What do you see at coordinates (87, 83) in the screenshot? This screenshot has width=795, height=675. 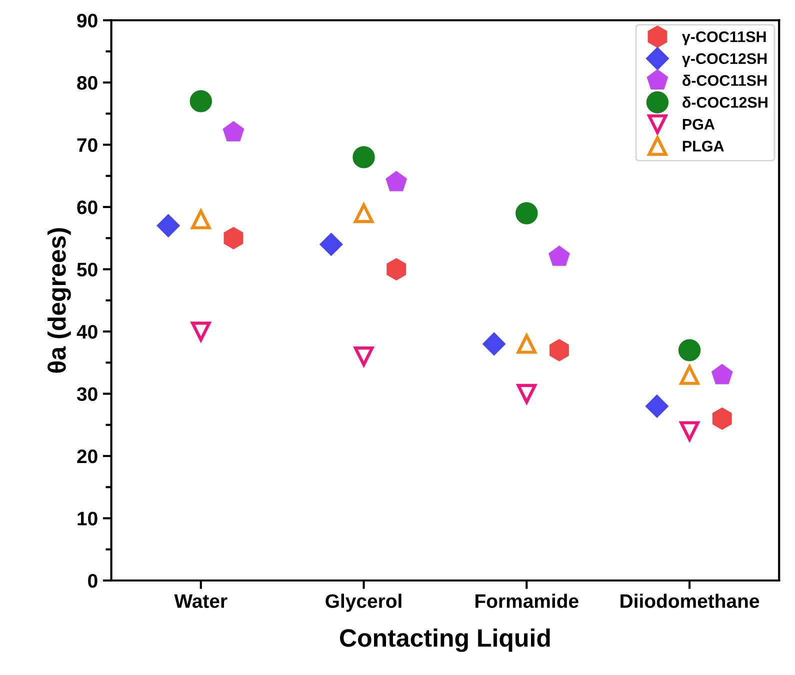 I see `y-tick-label: 80` at bounding box center [87, 83].